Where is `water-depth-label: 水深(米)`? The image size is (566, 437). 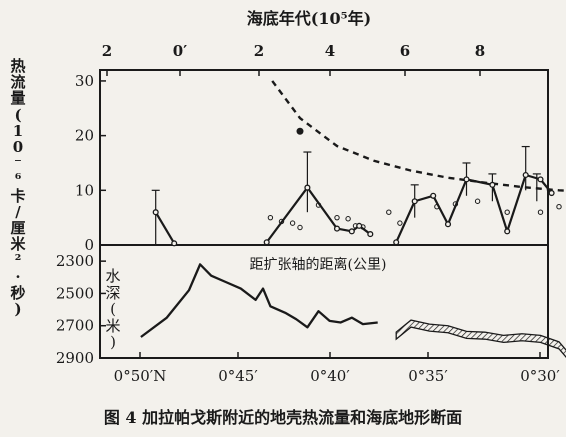
water-depth-label: 水深(米) is located at coordinates (113, 309).